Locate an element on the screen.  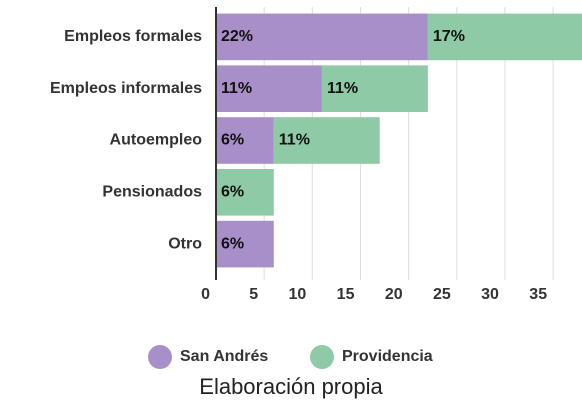
legend-label: San Andrés is located at coordinates (224, 356).